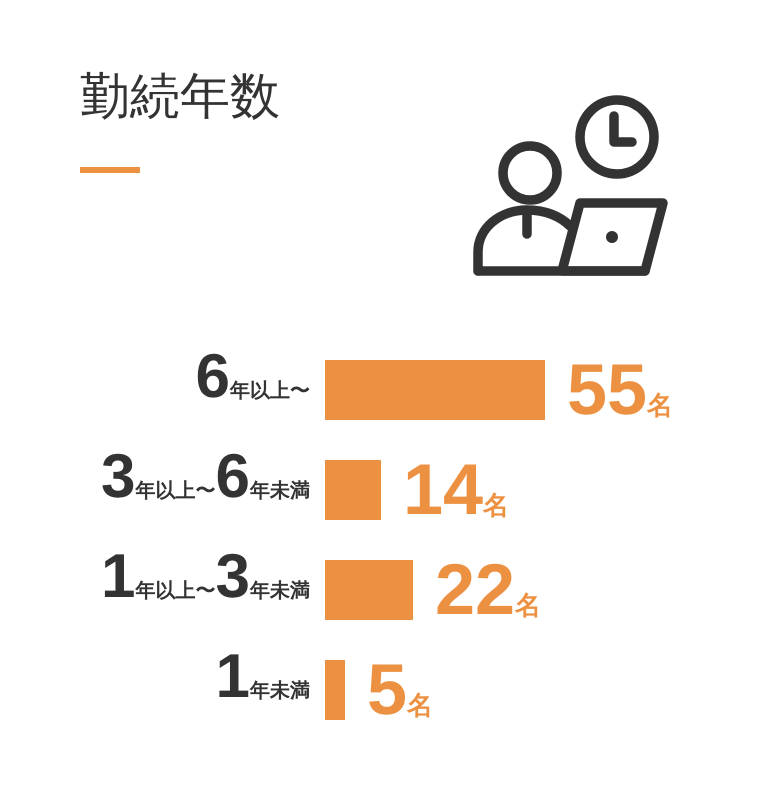 This screenshot has width=760, height=800. Describe the element at coordinates (180, 96) in the screenshot. I see `chart-title: 勤続年数` at that location.